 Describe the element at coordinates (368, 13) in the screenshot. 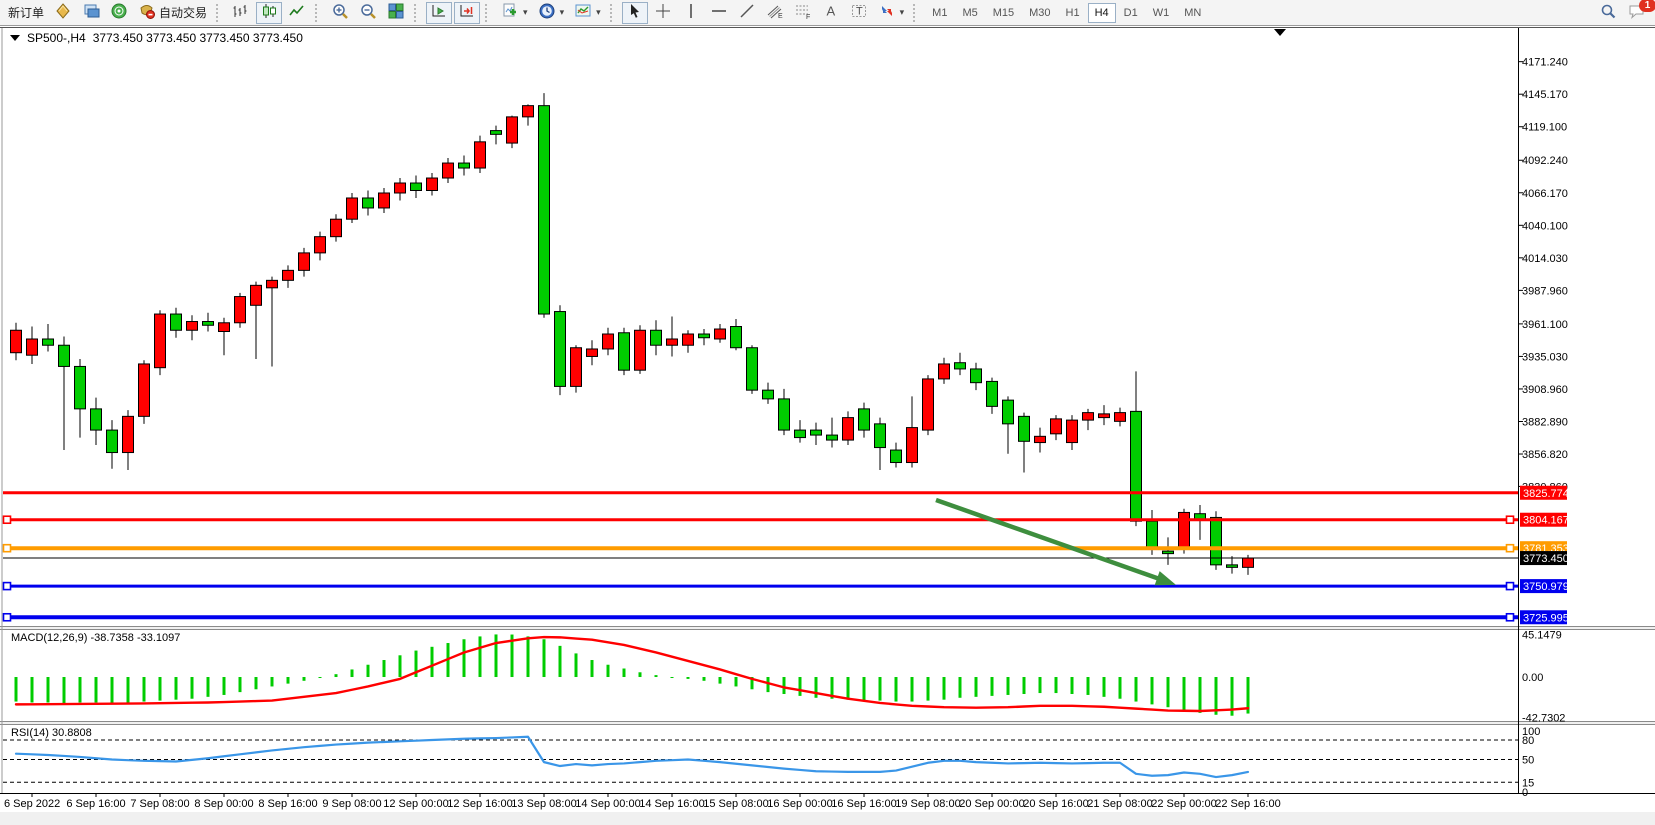

I see `zoom-out-button` at that location.